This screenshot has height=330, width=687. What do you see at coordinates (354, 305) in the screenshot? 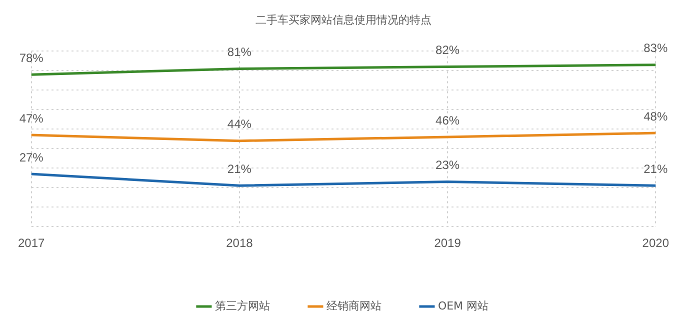
I see `legend-label: 经销商网站` at bounding box center [354, 305].